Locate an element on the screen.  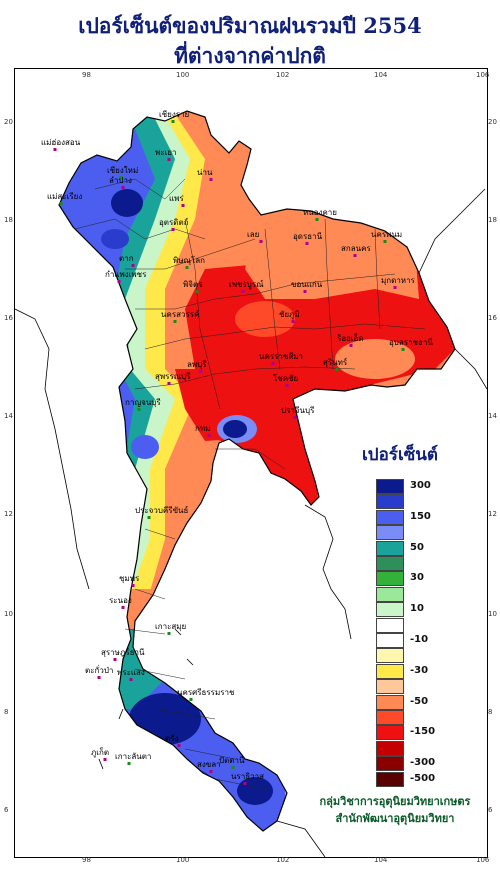
latitude-tick-left-16: 16 is located at coordinates (8, 318).